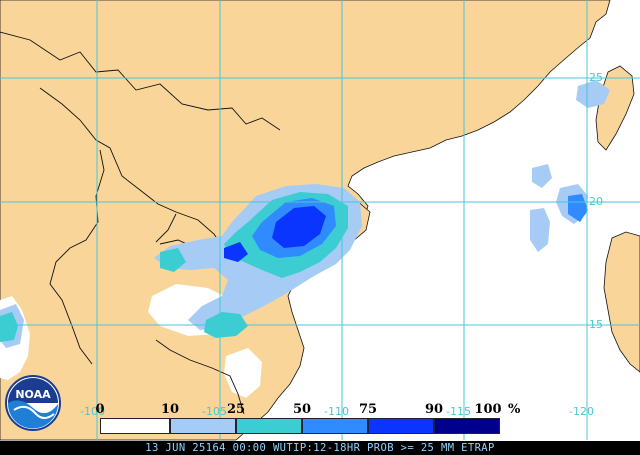 This screenshot has width=640, height=455. I want to click on prob-75-90-region, so click(299, 227).